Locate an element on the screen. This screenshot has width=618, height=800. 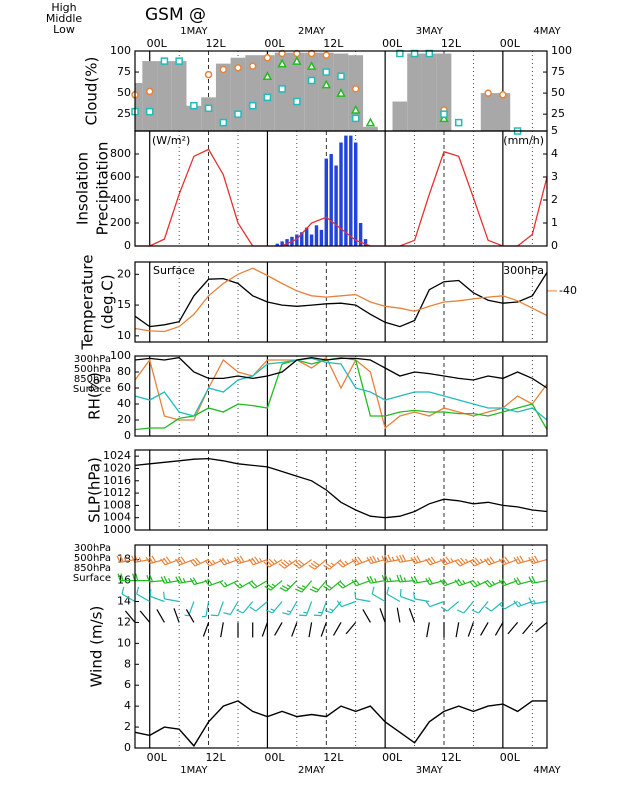
y2-tick-label: 50 is located at coordinates (558, 92).